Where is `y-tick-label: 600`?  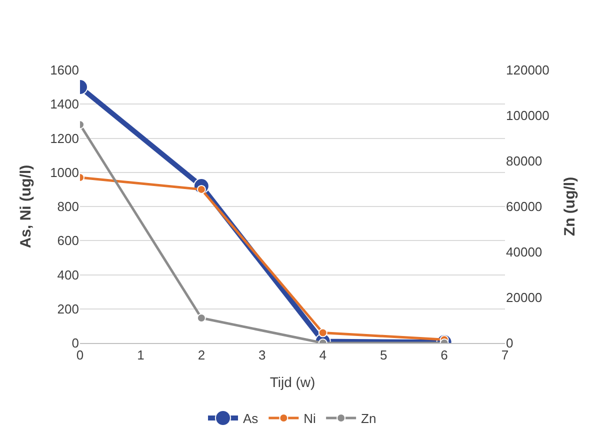
y-tick-label: 600 is located at coordinates (68, 240).